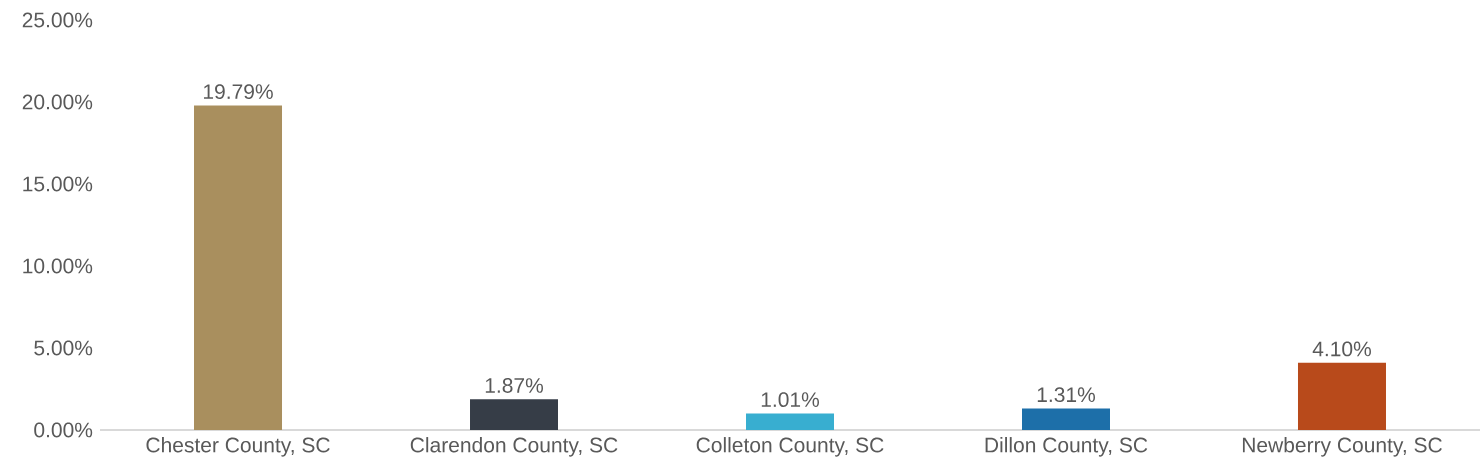  I want to click on x-tick-label: Newberry County, SC, so click(1342, 447).